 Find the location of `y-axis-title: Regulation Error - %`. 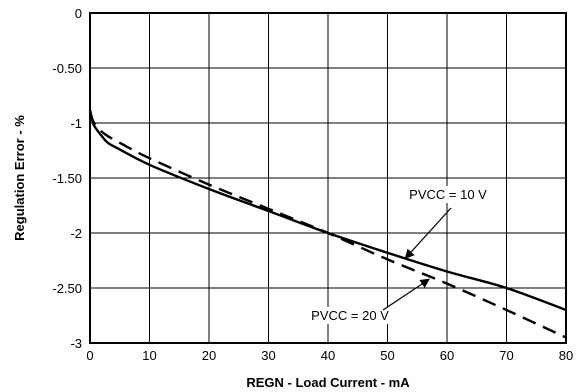

y-axis-title: Regulation Error - % is located at coordinates (19, 178).